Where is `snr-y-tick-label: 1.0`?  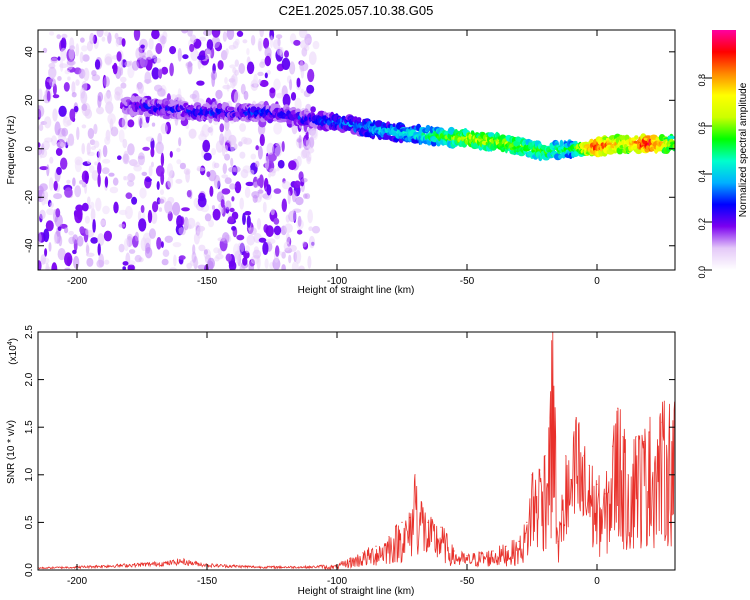
snr-y-tick-label: 1.0 is located at coordinates (29, 474).